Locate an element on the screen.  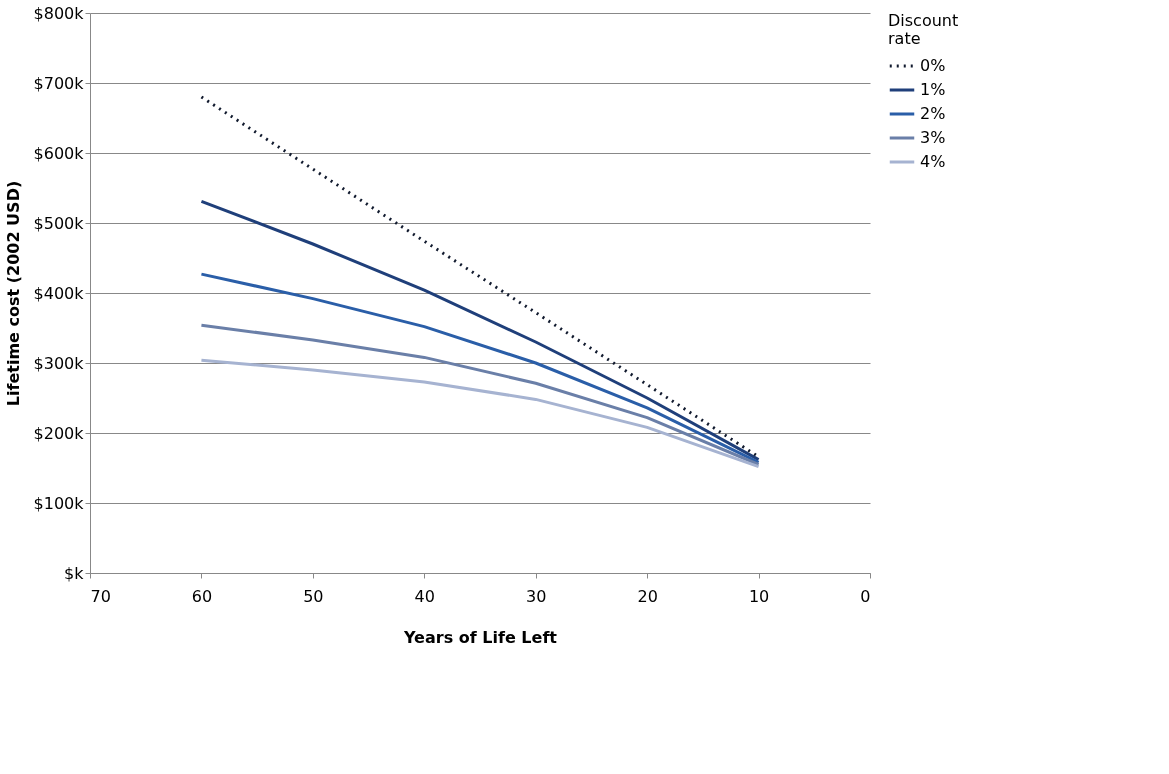
y-axis-title: Lifetime cost (2002 USD) is located at coordinates (13, 293).